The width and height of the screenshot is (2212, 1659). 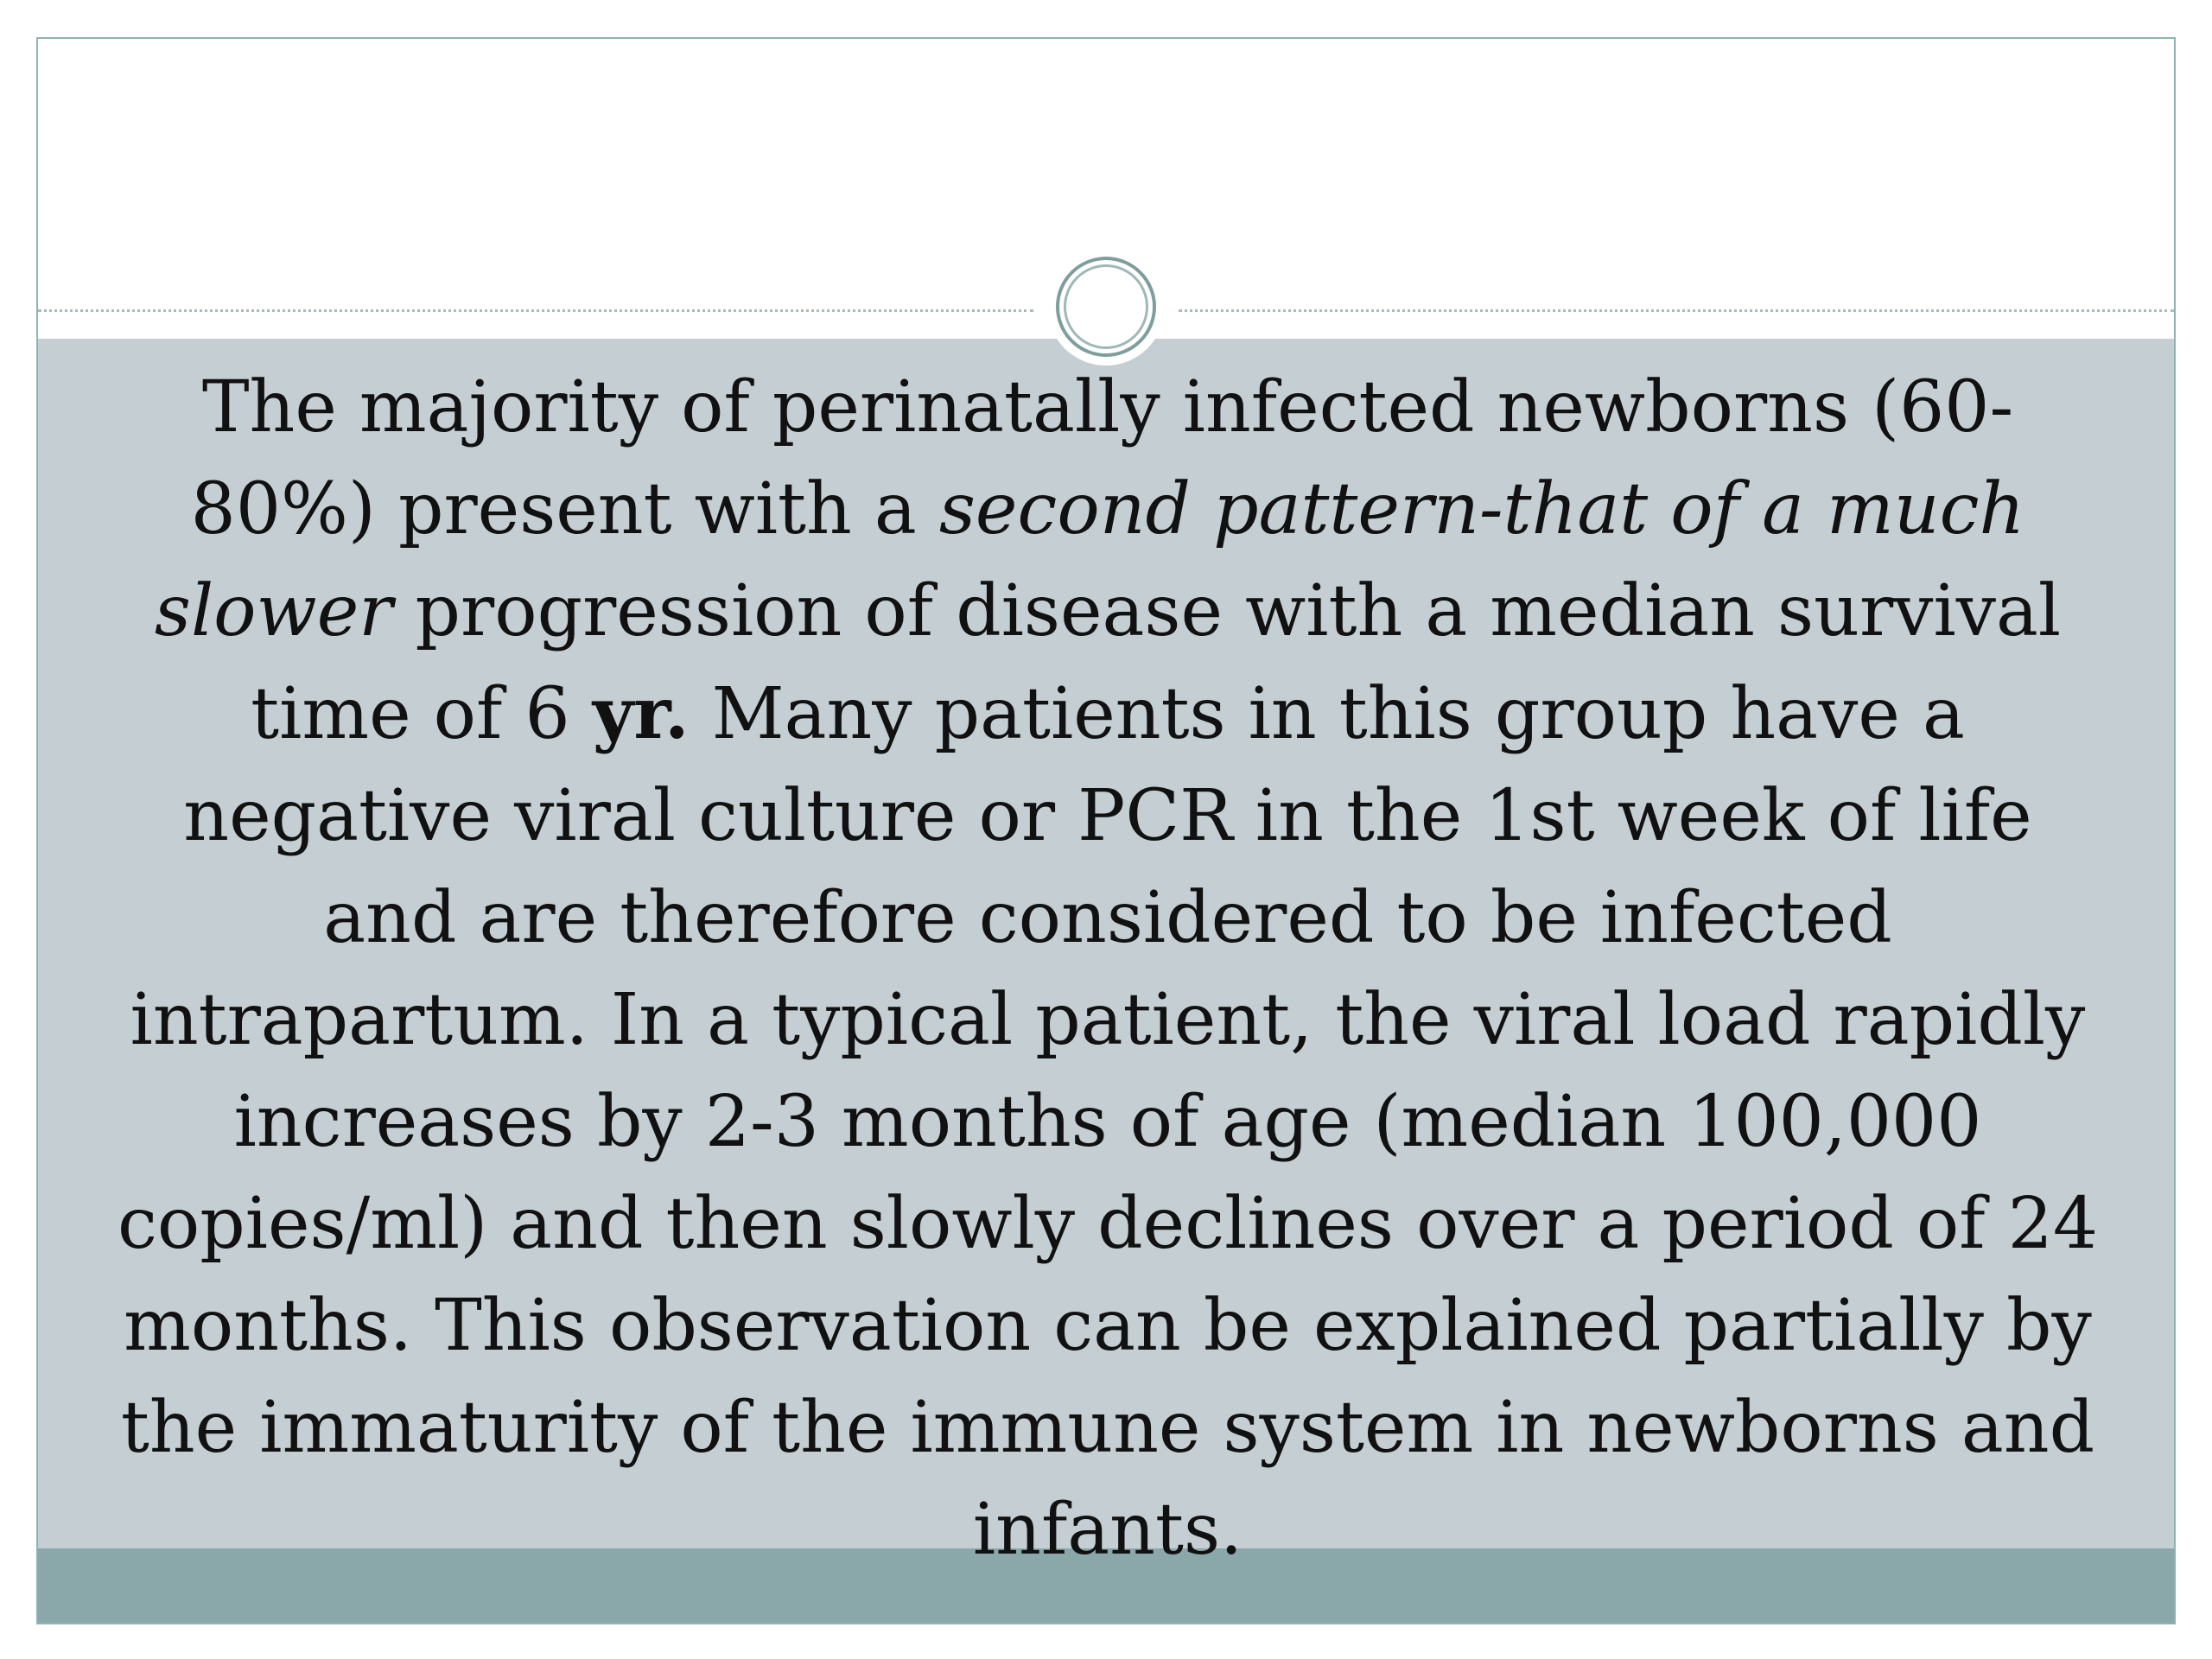 I want to click on body-text-italic: second pattern-that of a much slower, so click(x=1089, y=560).